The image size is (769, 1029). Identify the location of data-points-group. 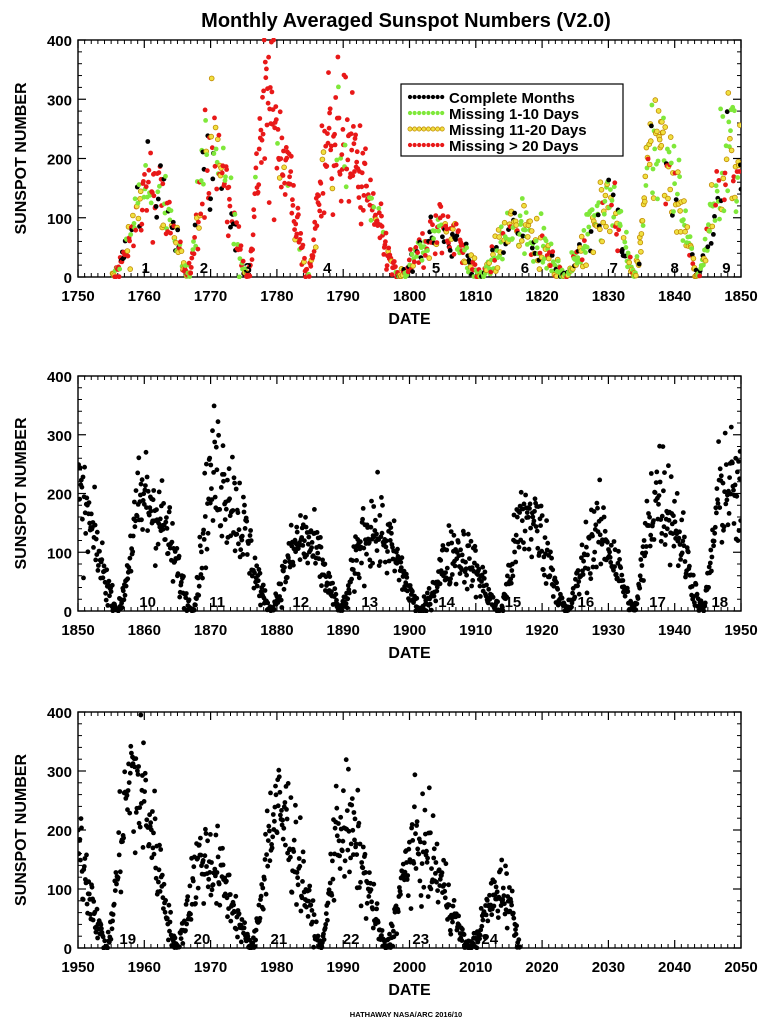
(300, 831).